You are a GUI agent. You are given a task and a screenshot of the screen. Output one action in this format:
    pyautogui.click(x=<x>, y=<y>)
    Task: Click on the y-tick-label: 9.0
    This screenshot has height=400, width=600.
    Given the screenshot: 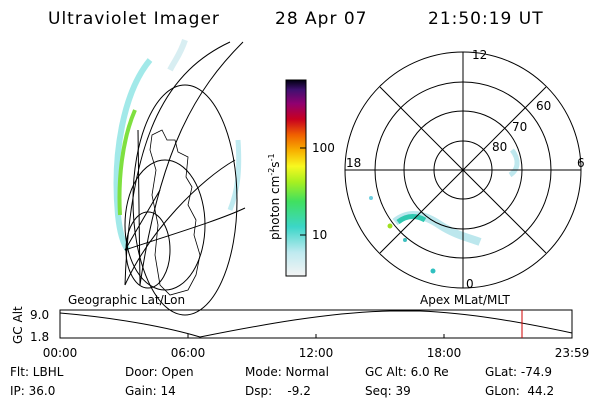 What is the action you would take?
    pyautogui.click(x=39, y=315)
    